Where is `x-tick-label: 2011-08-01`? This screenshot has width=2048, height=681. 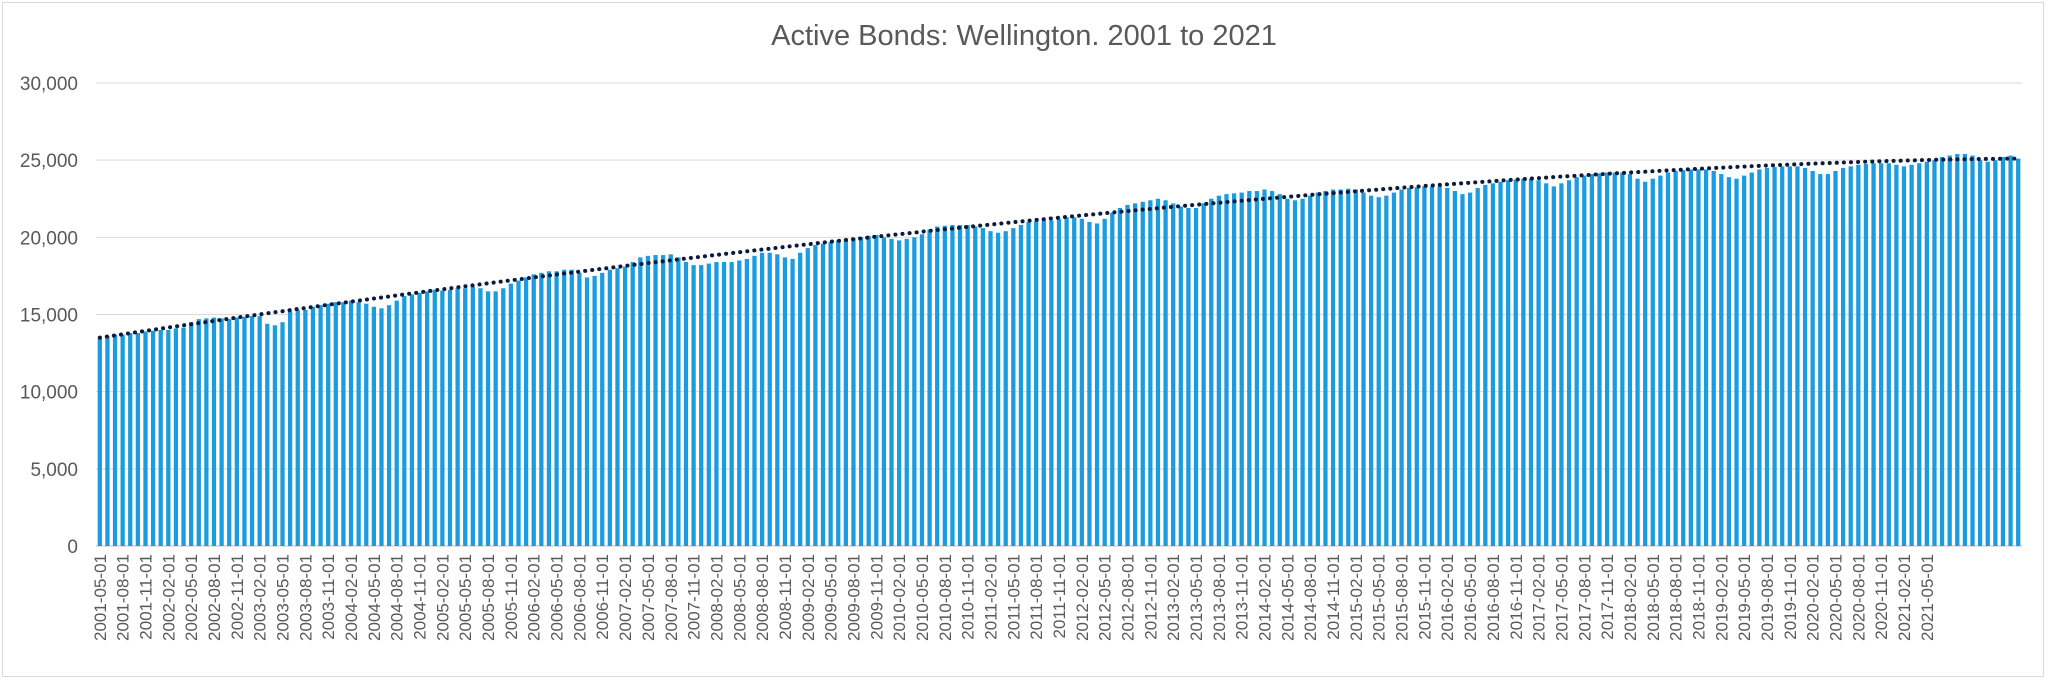
x-tick-label: 2011-08-01 is located at coordinates (1036, 597).